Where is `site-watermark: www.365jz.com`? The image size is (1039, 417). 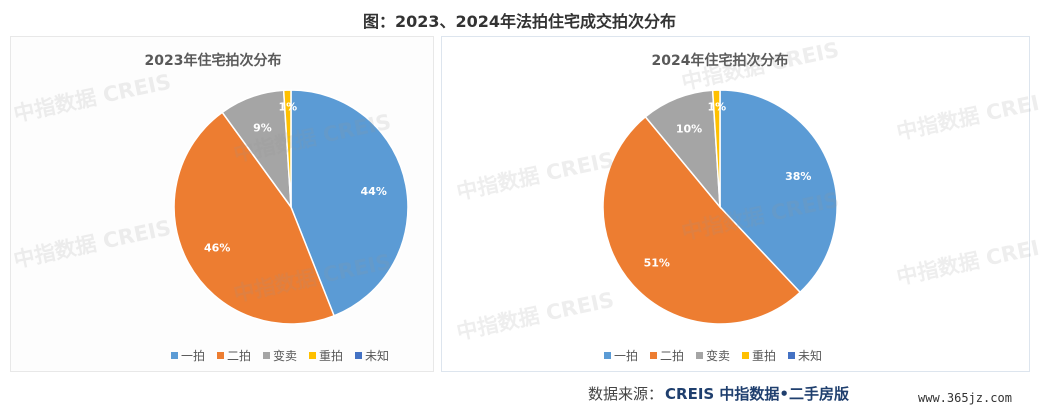
site-watermark: www.365jz.com is located at coordinates (965, 398).